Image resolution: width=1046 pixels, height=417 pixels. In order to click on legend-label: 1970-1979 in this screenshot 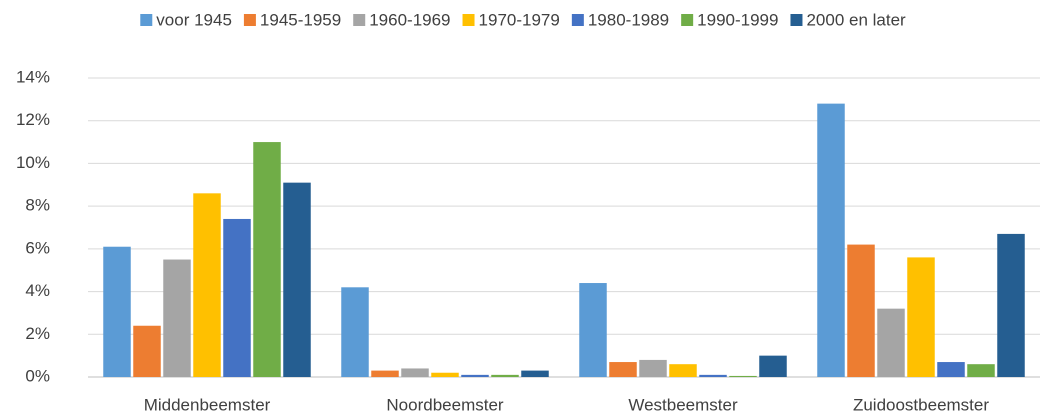, I will do `click(519, 19)`.